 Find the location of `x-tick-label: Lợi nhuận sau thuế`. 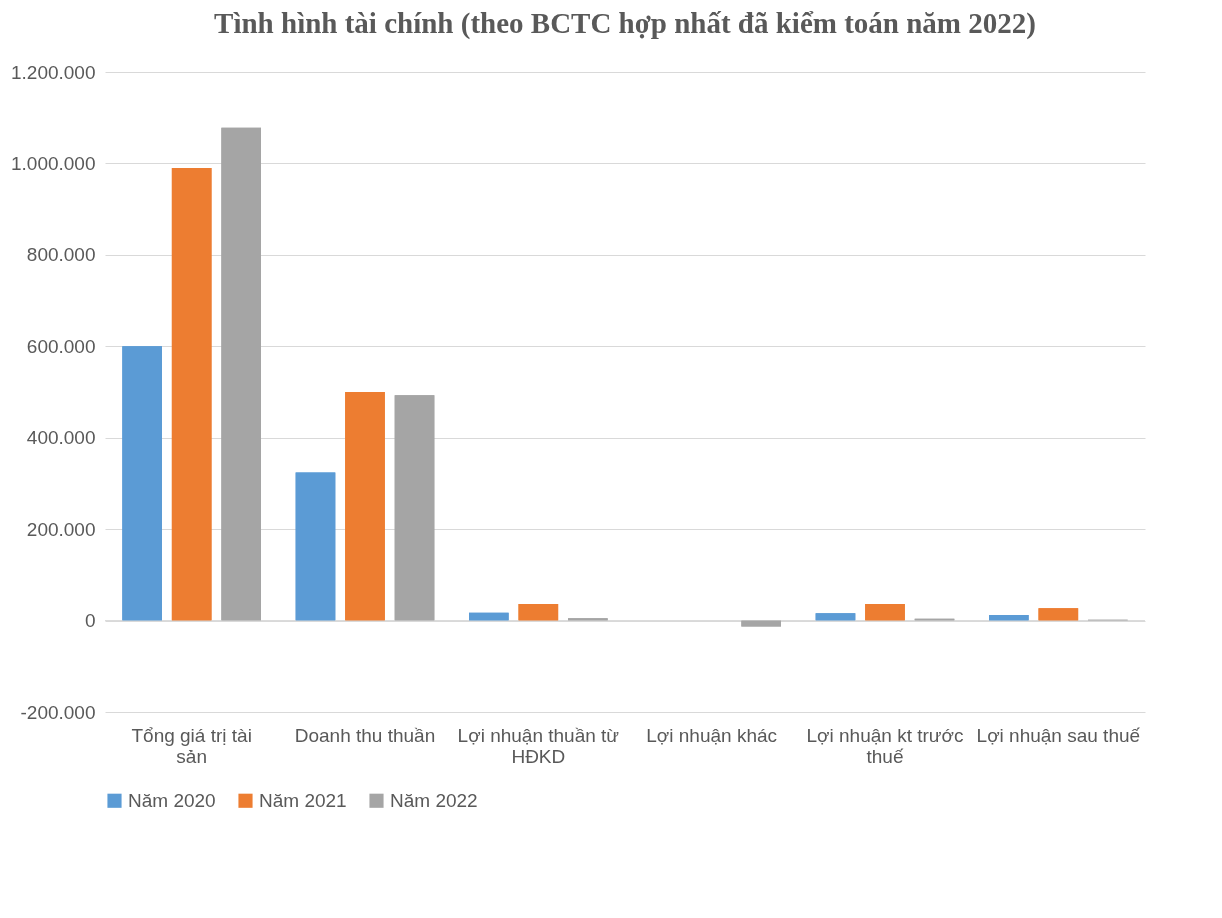

x-tick-label: Lợi nhuận sau thuế is located at coordinates (1058, 735).